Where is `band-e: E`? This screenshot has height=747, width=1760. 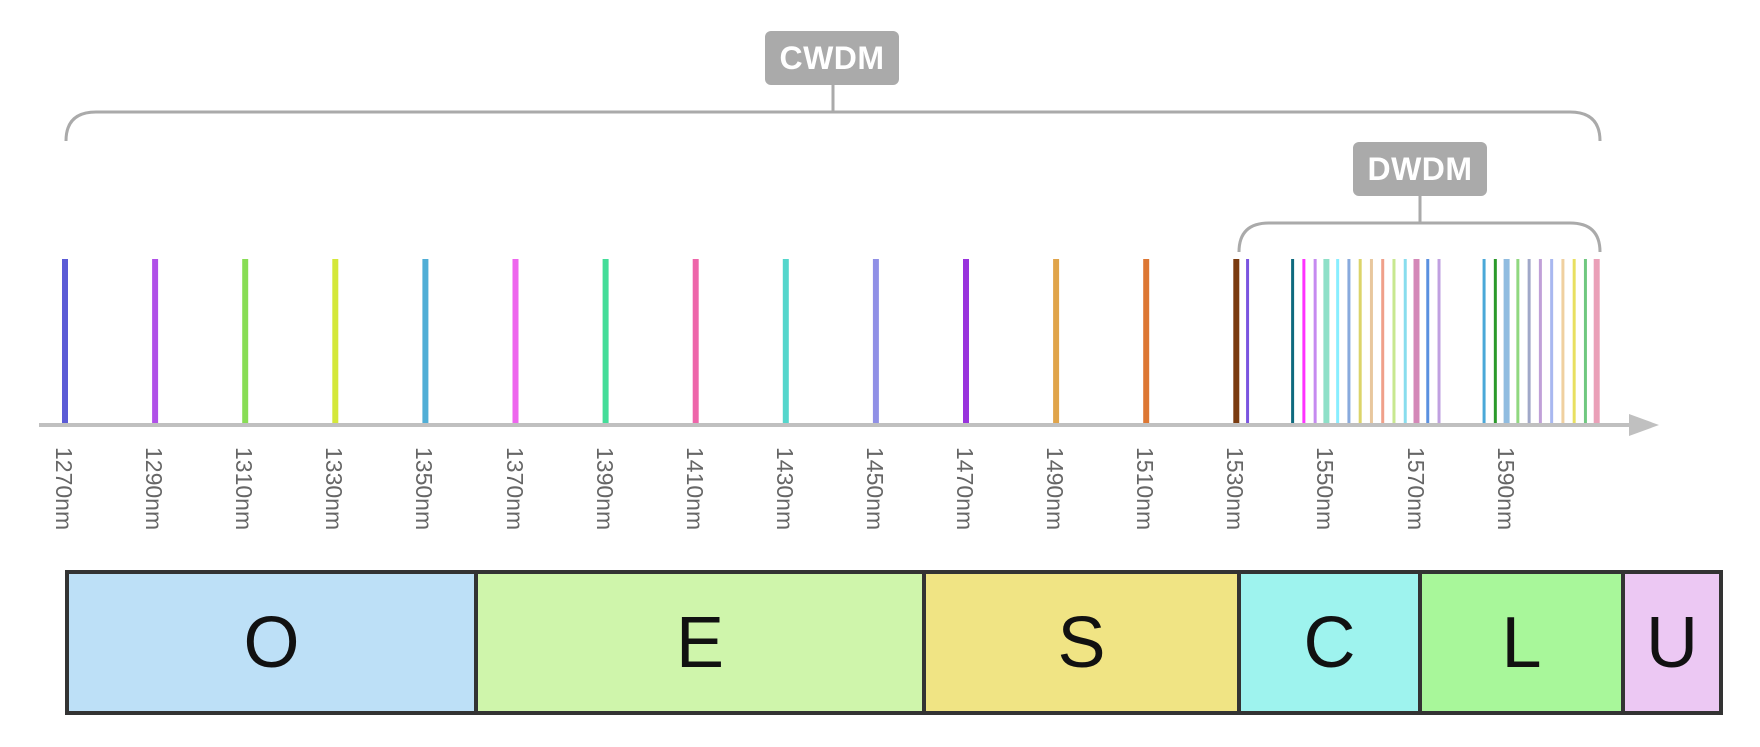 band-e: E is located at coordinates (702, 642).